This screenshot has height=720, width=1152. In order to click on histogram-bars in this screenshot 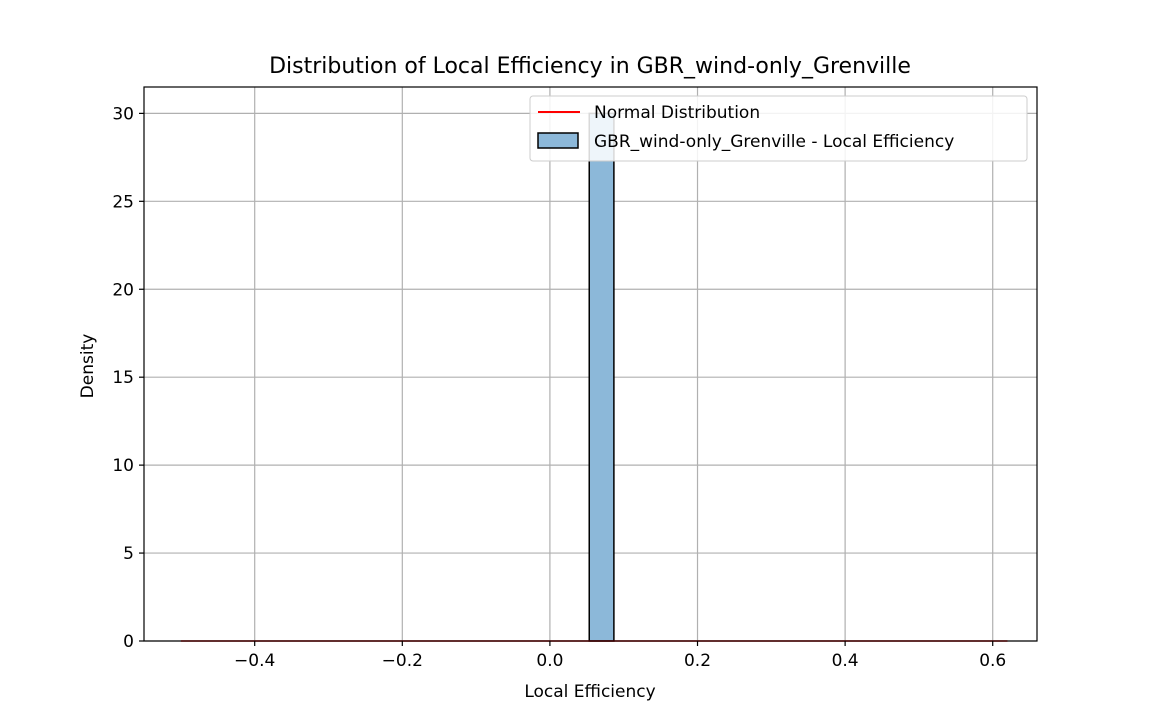, I will do `click(601, 377)`.